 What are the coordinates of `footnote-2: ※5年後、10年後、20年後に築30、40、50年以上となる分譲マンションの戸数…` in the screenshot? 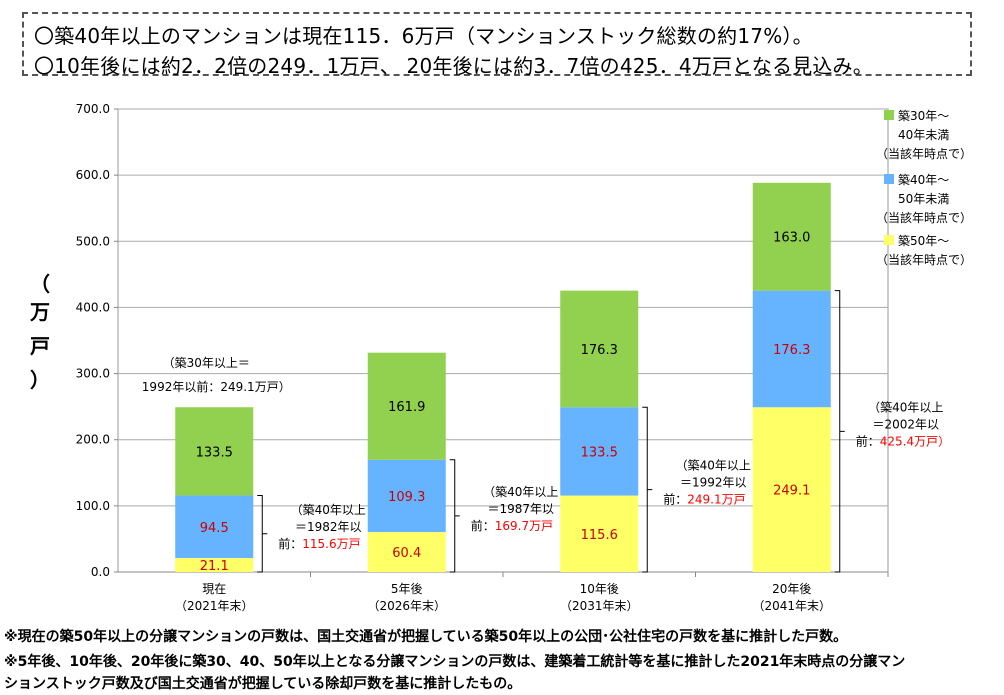 It's located at (455, 662).